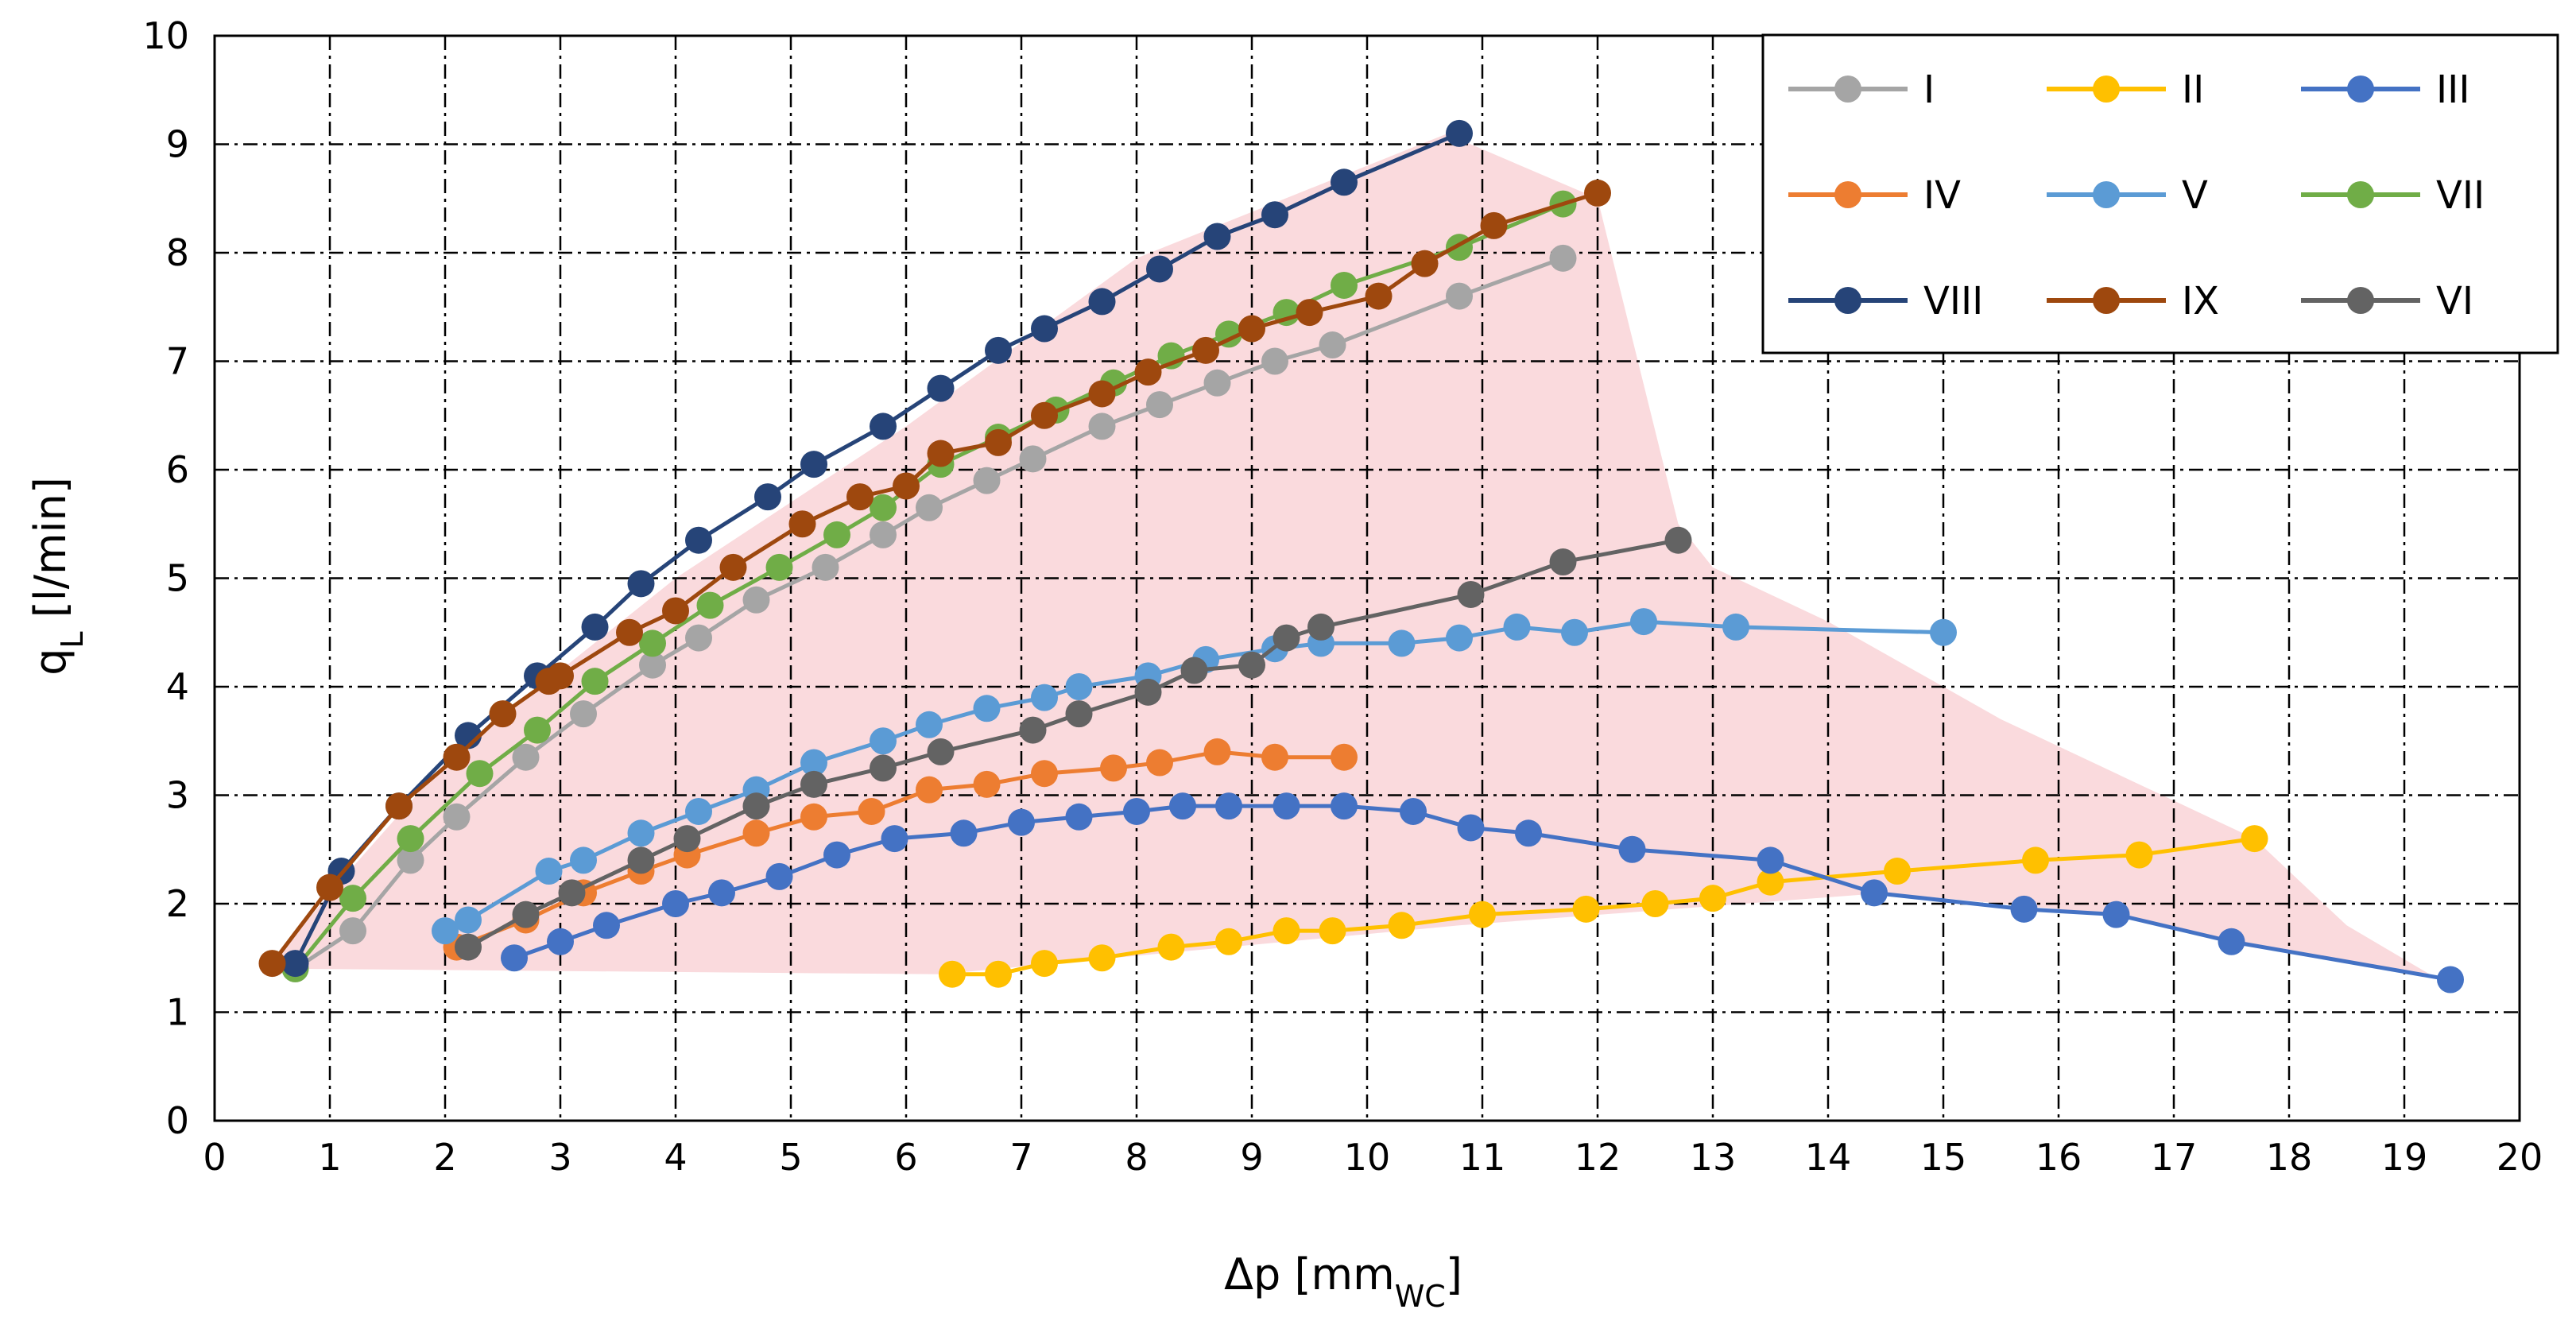 Image resolution: width=2576 pixels, height=1317 pixels. What do you see at coordinates (177, 686) in the screenshot?
I see `y-tick-label: 4` at bounding box center [177, 686].